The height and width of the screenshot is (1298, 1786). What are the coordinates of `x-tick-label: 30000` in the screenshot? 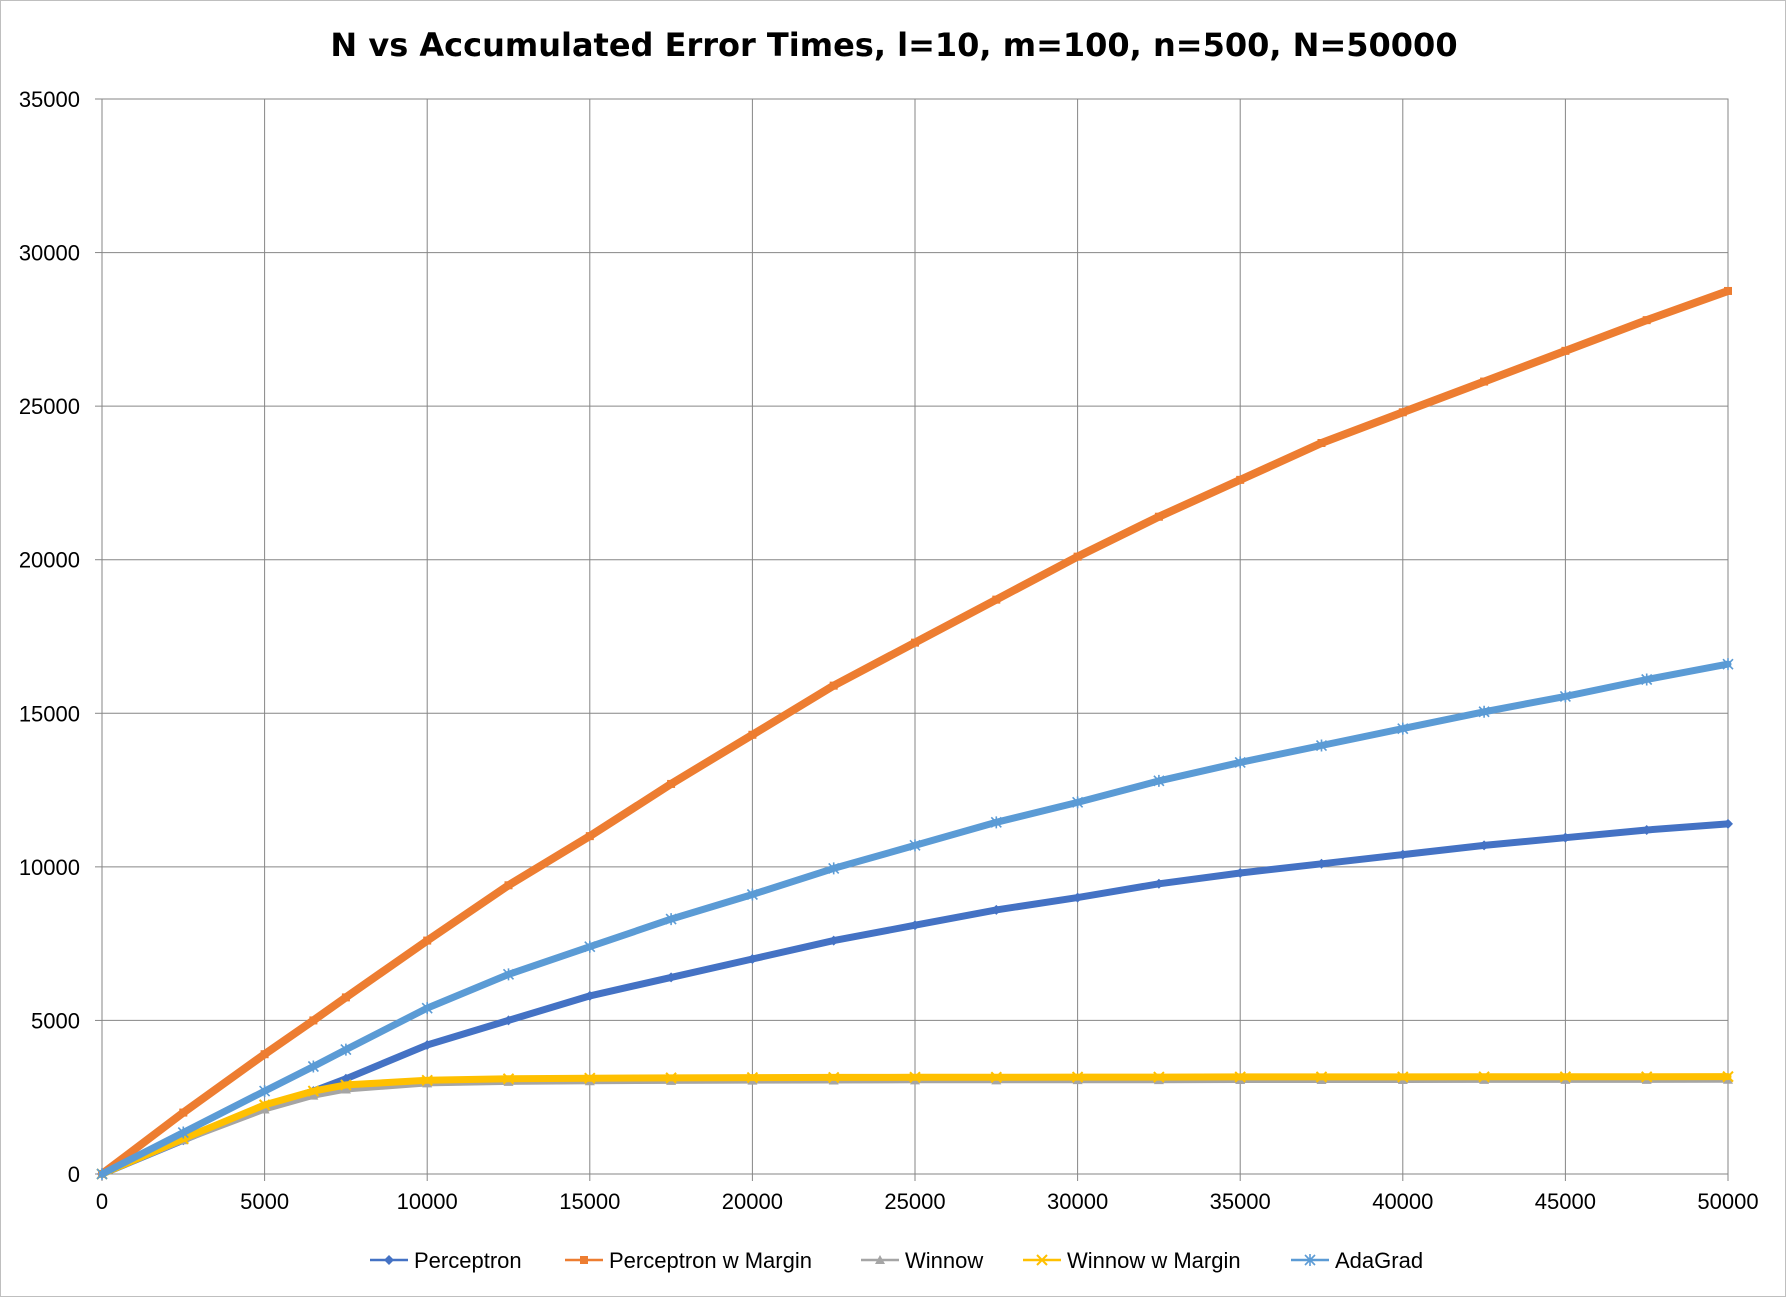 It's located at (1077, 1201).